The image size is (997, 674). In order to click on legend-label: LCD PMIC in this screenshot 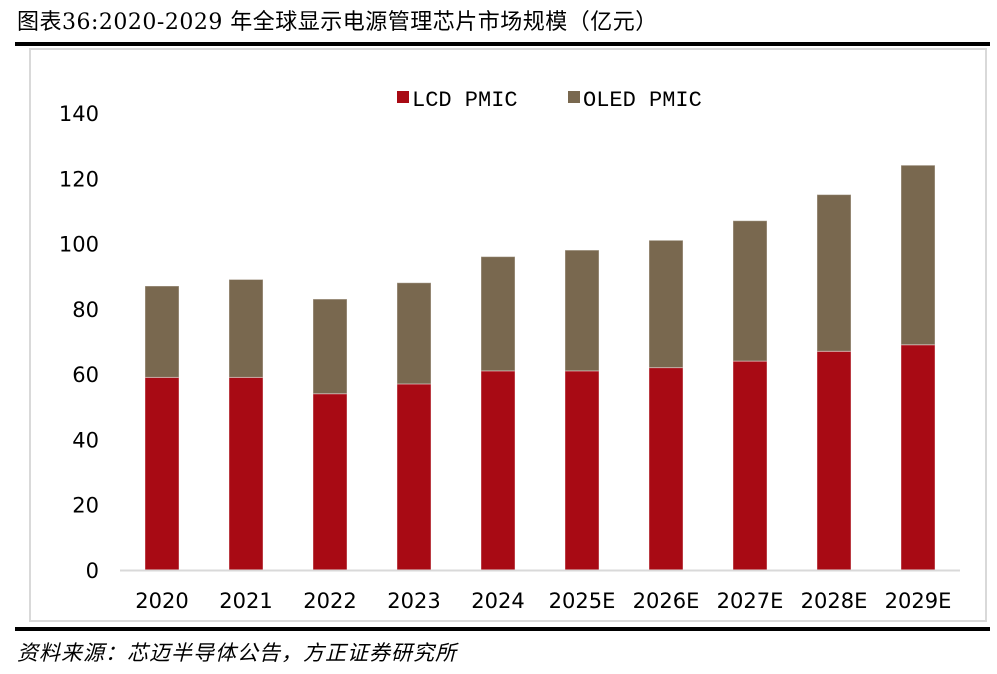, I will do `click(465, 100)`.